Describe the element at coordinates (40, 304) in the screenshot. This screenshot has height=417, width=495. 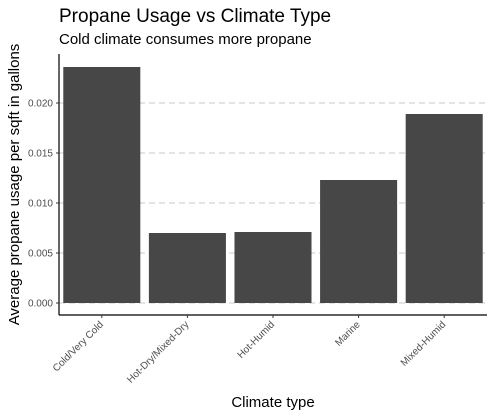
I see `y-tick-label: 0.000` at that location.